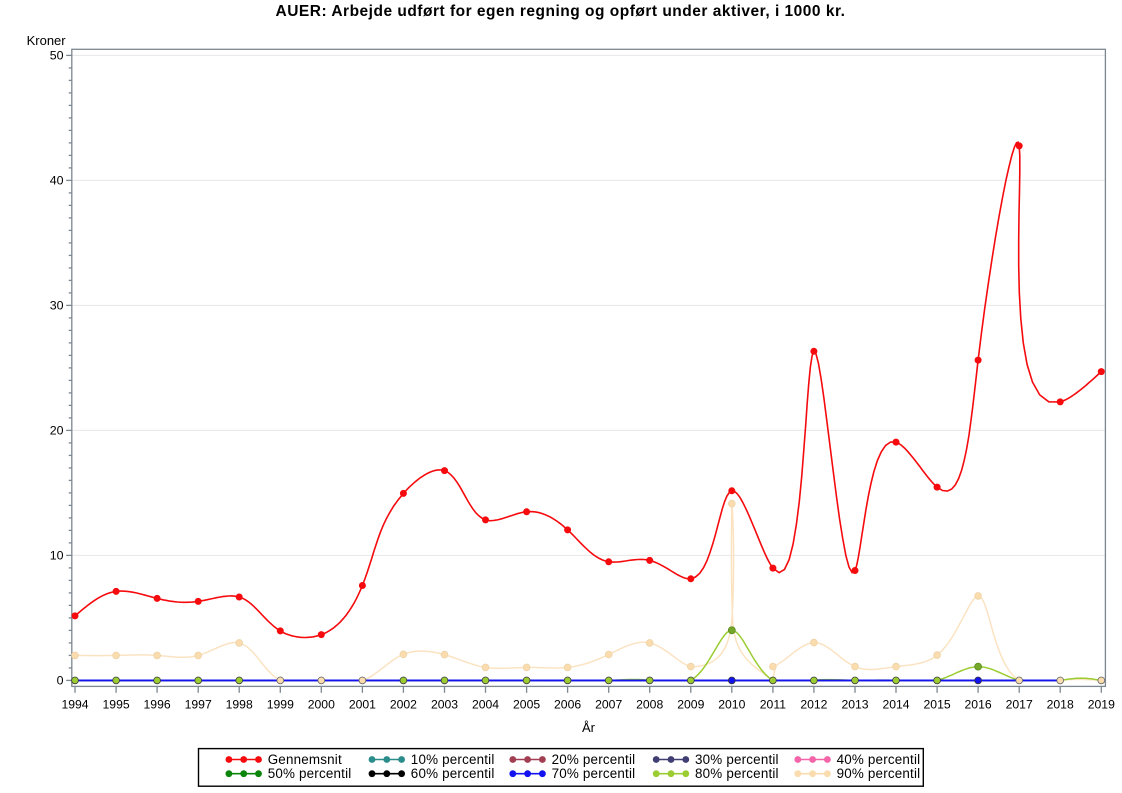  I want to click on svg-text: 40% percentil, so click(879, 759).